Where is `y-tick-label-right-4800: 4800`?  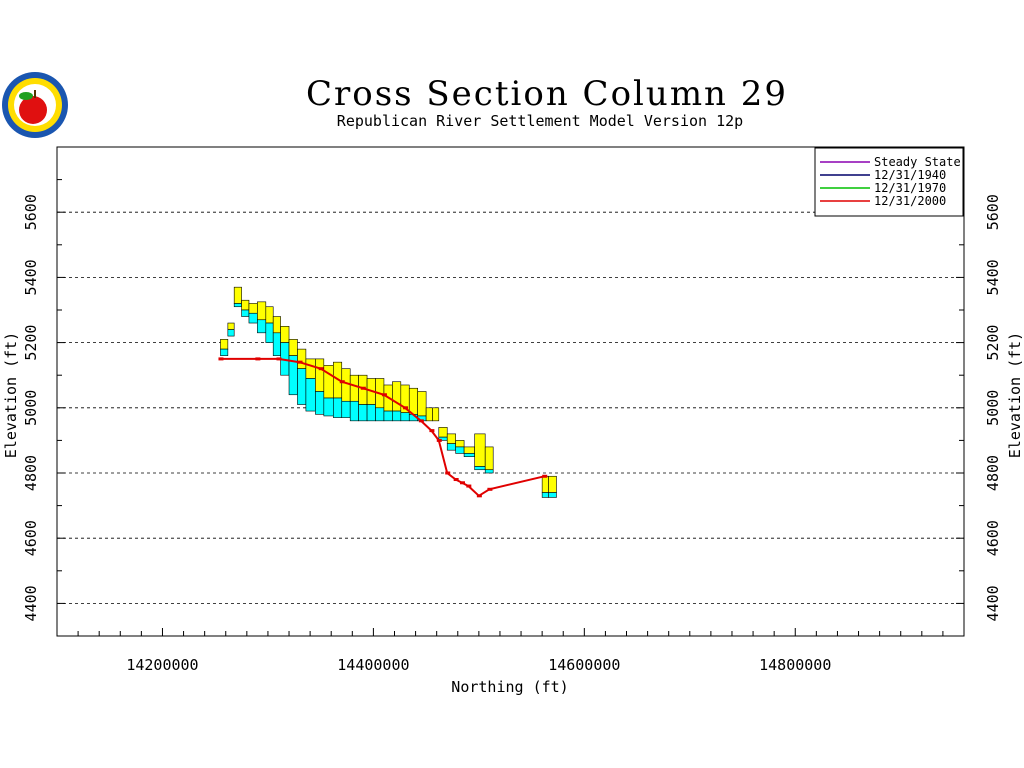
y-tick-label-right-4800: 4800 is located at coordinates (993, 473).